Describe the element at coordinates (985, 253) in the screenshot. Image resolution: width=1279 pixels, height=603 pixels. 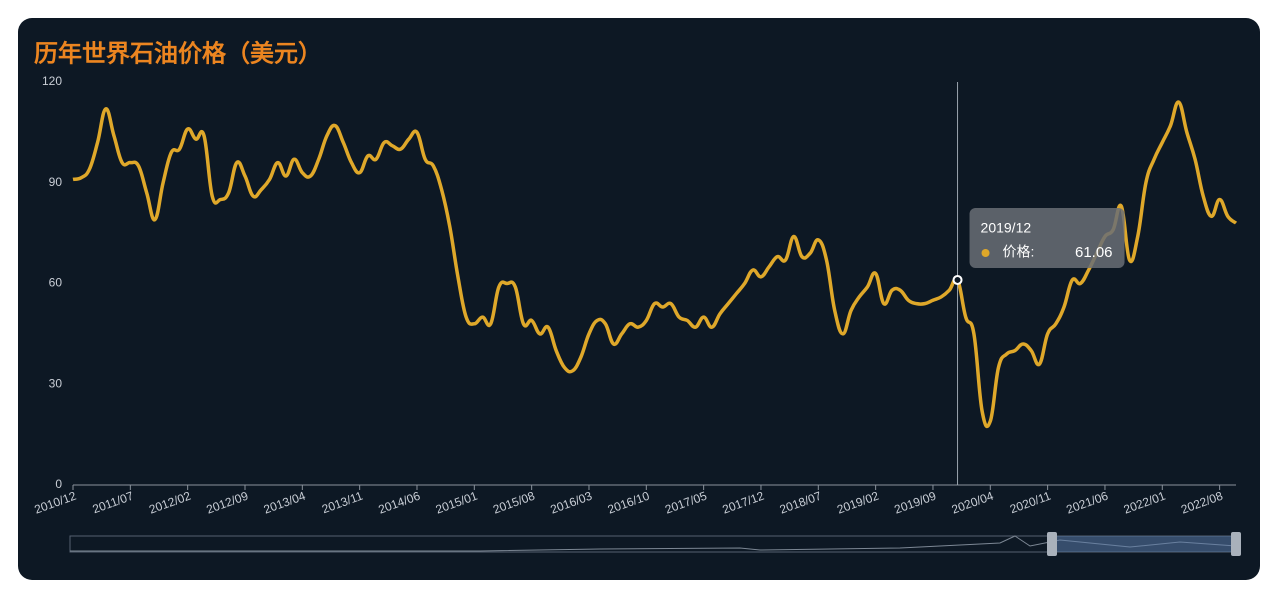
I see `tooltip-dot` at that location.